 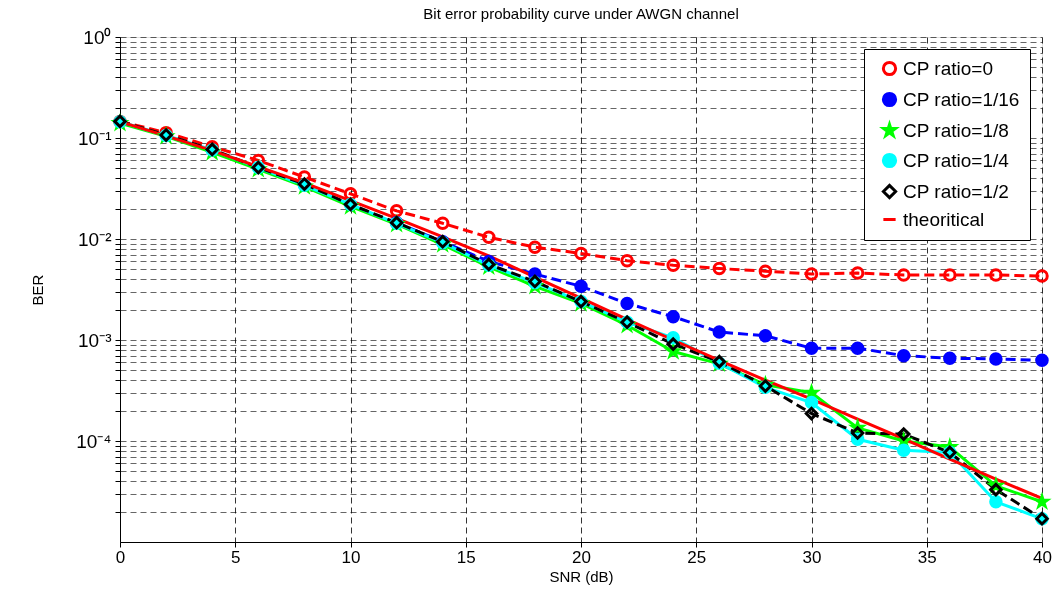 What do you see at coordinates (95, 239) in the screenshot?
I see `y-tick-label: 10⁻²` at bounding box center [95, 239].